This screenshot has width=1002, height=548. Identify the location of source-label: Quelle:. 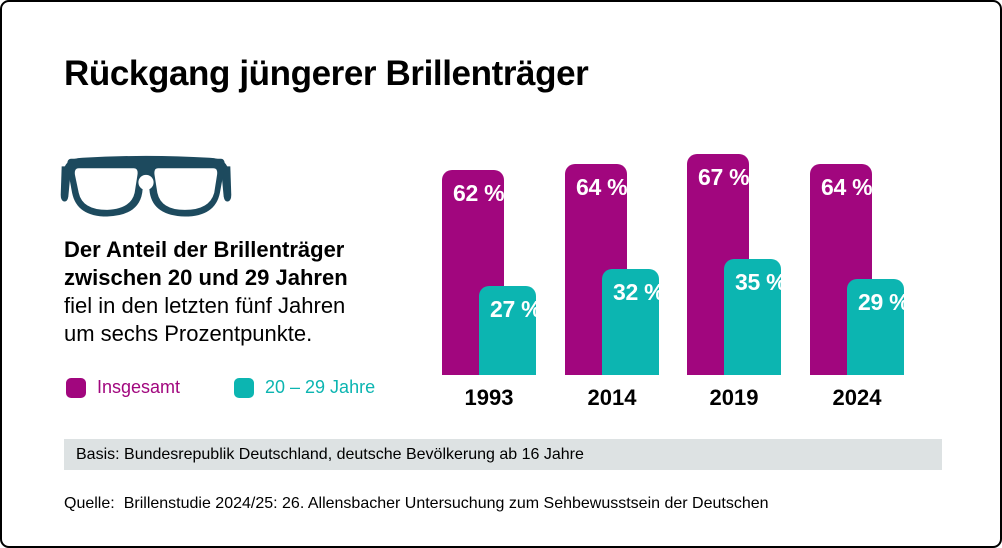
(89, 503).